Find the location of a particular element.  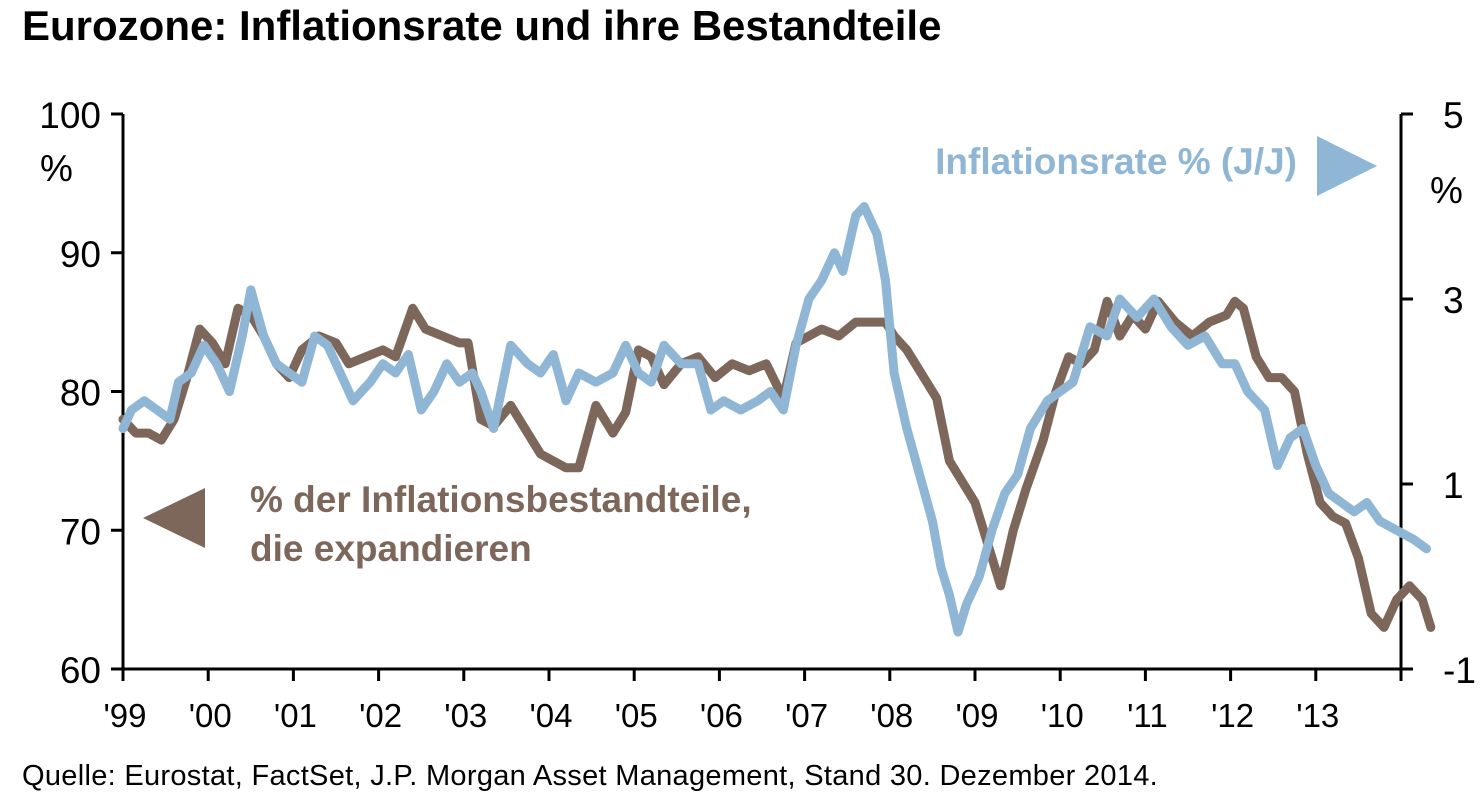

y-left-unit: % is located at coordinates (56, 168).